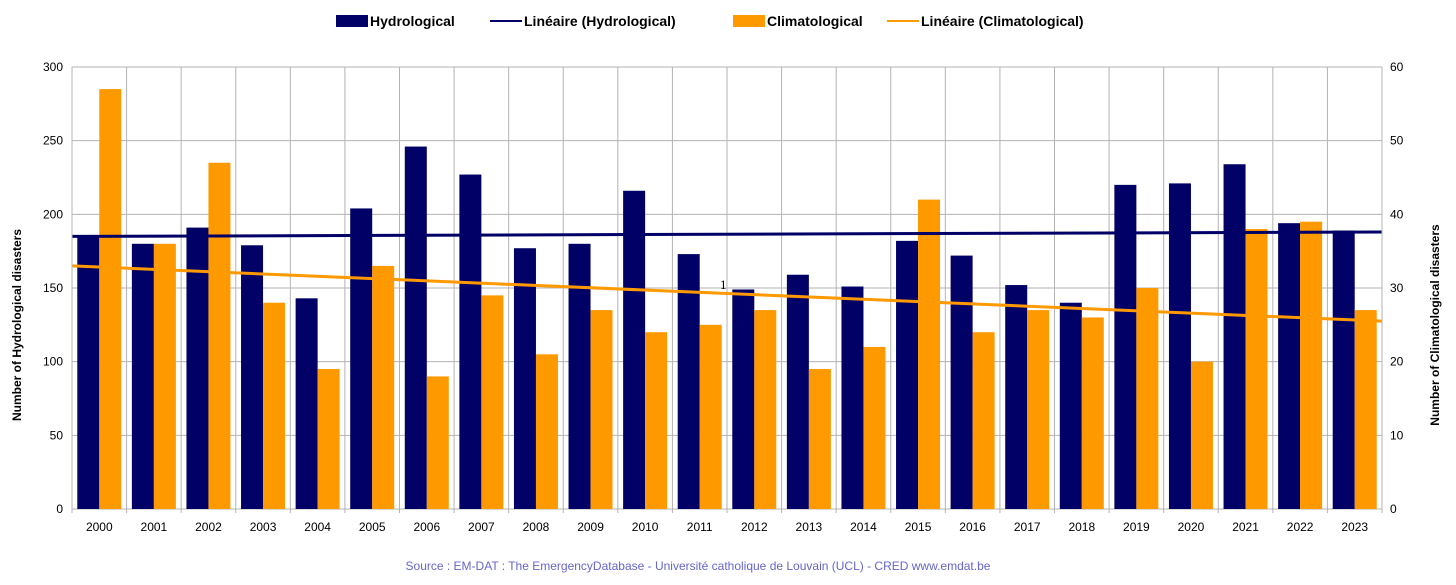 This screenshot has height=585, width=1456. Describe the element at coordinates (809, 527) in the screenshot. I see `x-tick-label: 2013` at that location.